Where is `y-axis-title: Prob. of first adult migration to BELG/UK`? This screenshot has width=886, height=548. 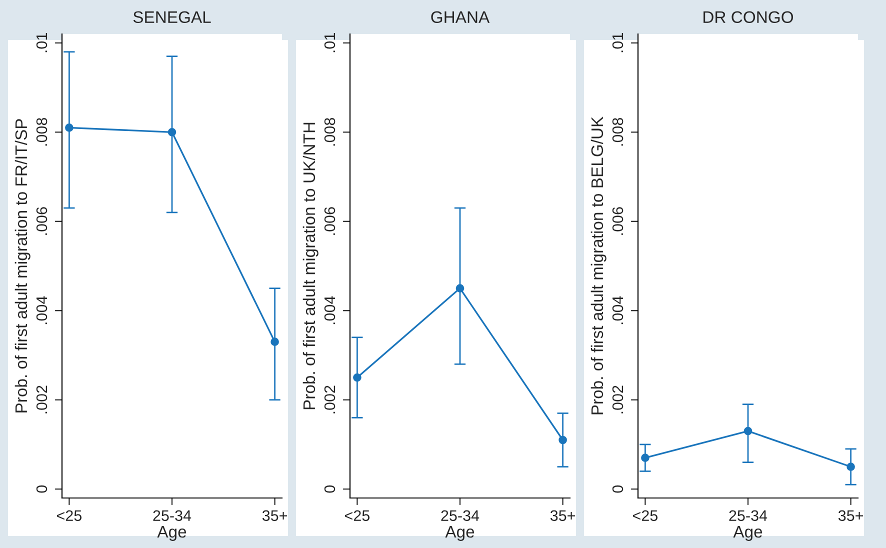
y-axis-title: Prob. of first adult migration to BELG/UK is located at coordinates (598, 265).